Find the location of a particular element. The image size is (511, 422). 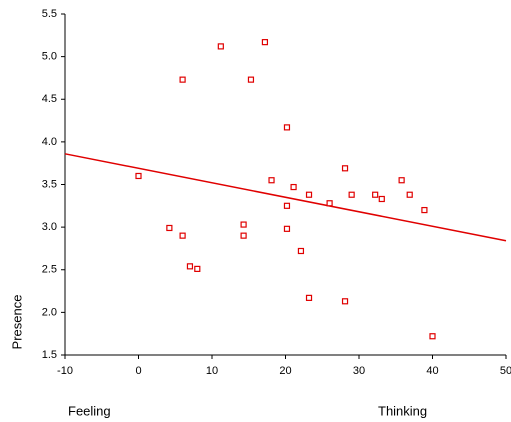

y-tick-label: 4.0 is located at coordinates (49, 142).